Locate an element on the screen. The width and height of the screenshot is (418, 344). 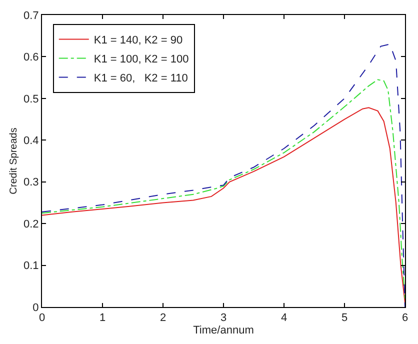
x-tick-label: 4 is located at coordinates (284, 318).